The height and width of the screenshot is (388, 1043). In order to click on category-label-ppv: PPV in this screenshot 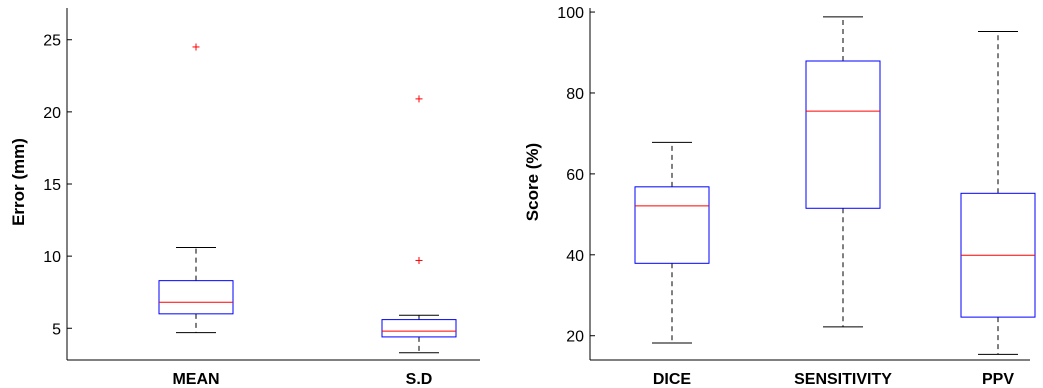, I will do `click(998, 379)`.